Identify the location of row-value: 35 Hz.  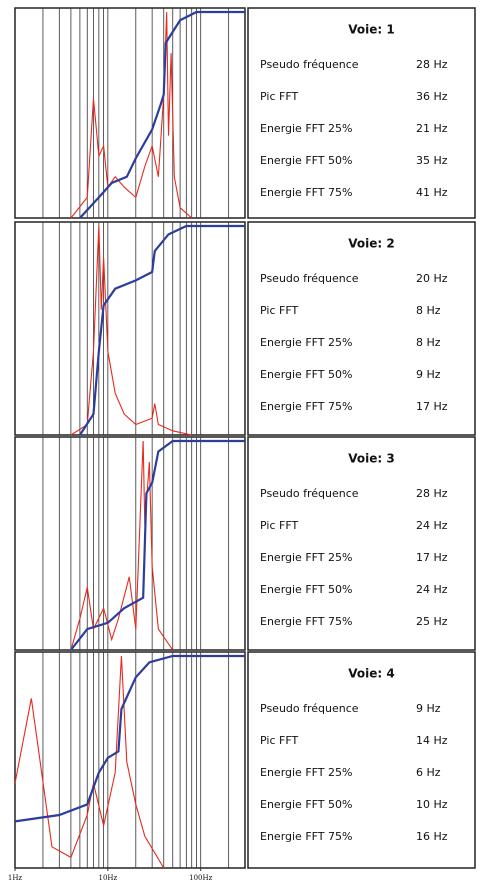
(432, 160).